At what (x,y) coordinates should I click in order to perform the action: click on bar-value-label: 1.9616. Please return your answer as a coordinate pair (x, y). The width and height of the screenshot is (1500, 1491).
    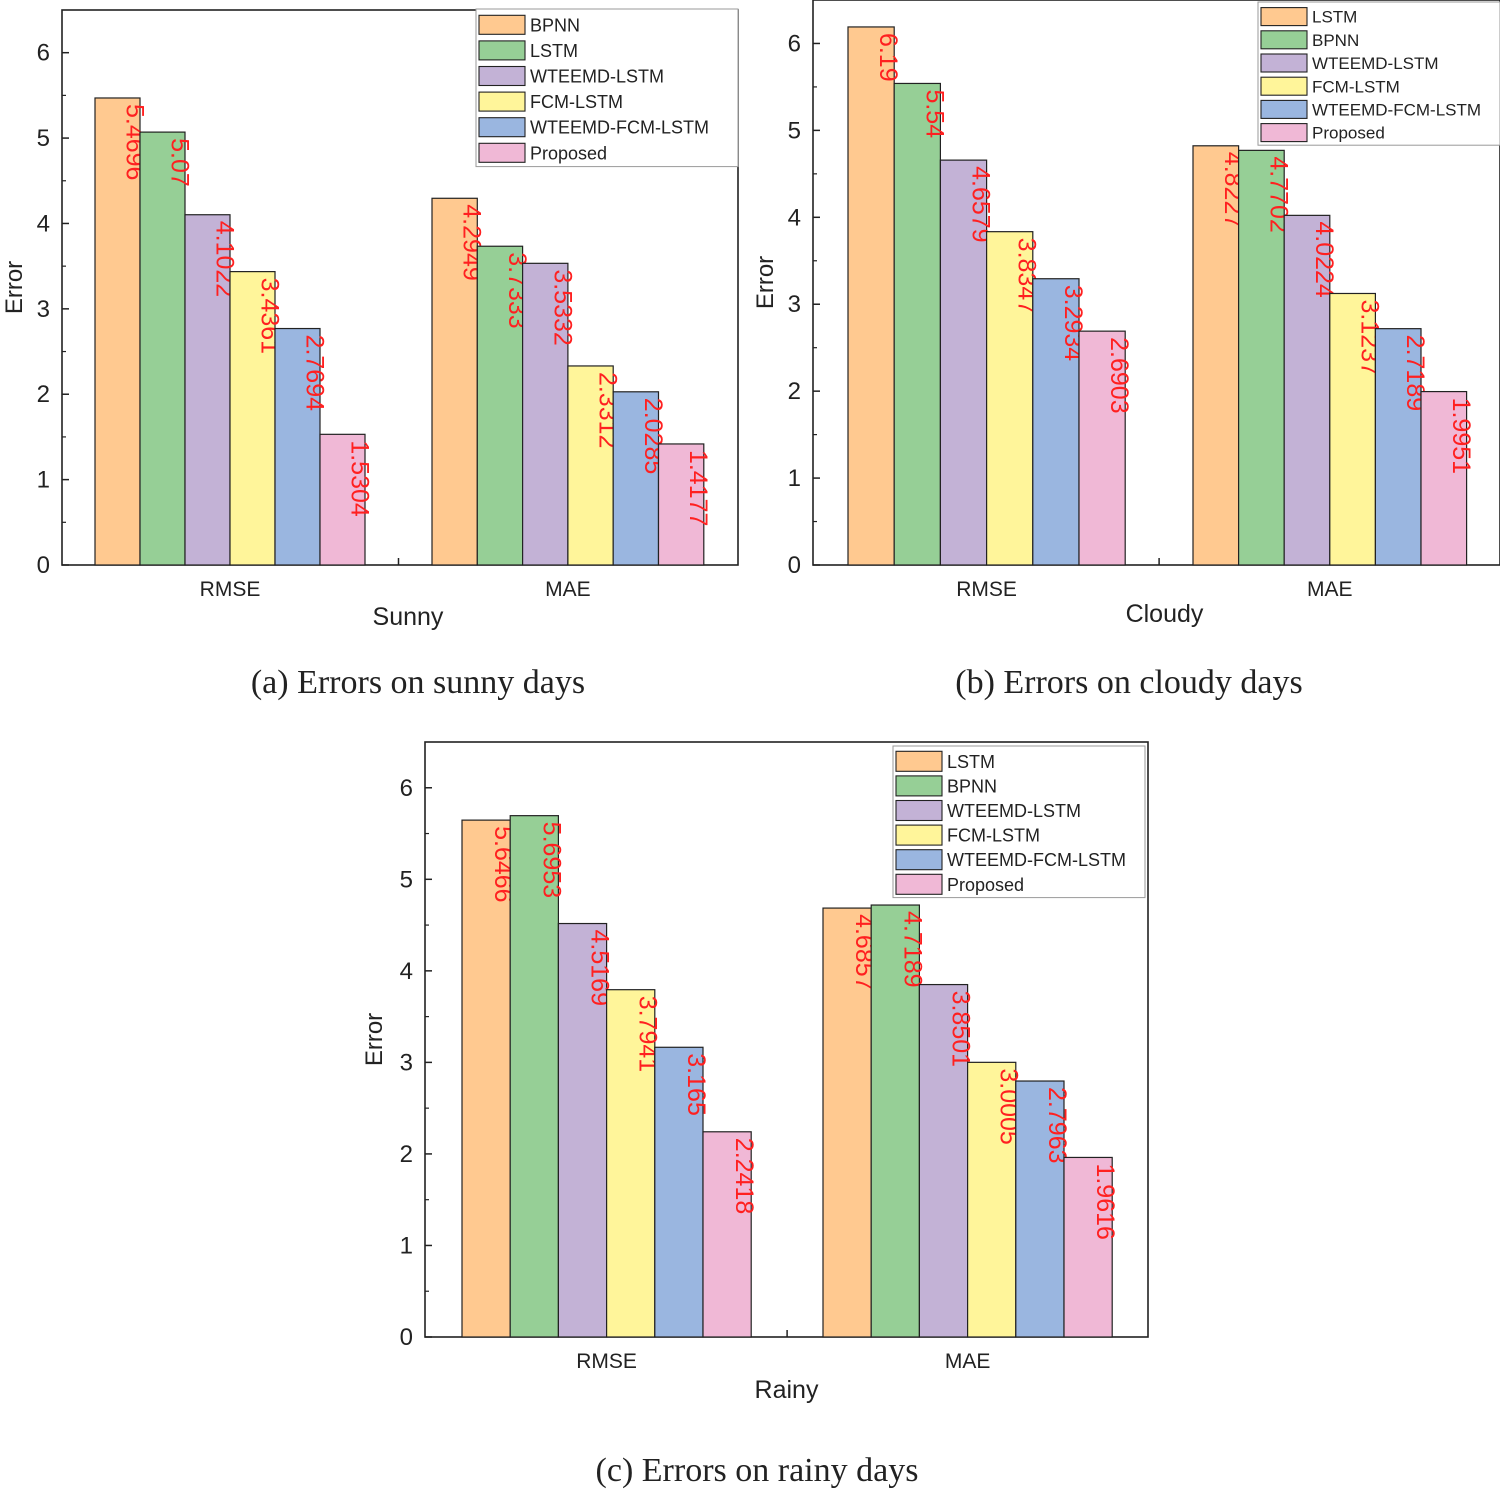
    Looking at the image, I should click on (1105, 1201).